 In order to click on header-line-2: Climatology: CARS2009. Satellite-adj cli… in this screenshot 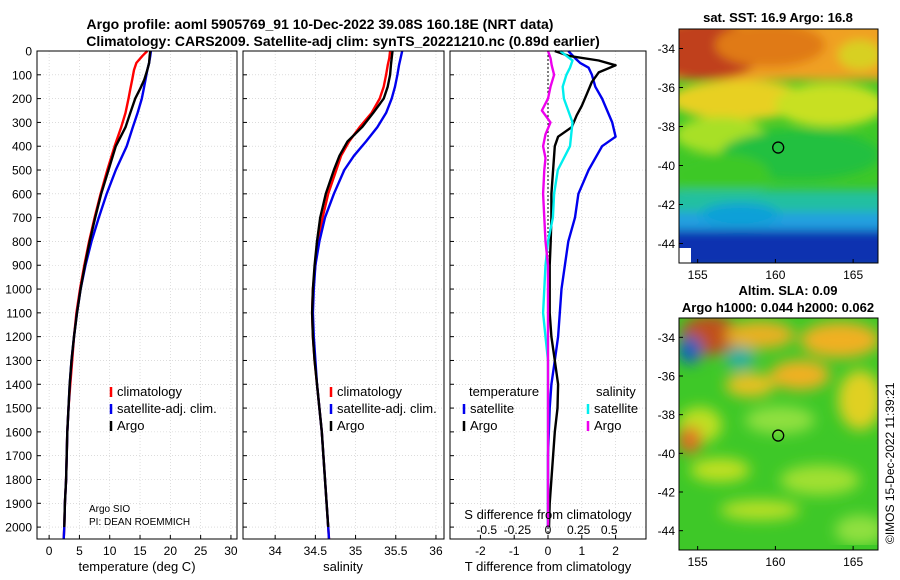, I will do `click(343, 41)`.